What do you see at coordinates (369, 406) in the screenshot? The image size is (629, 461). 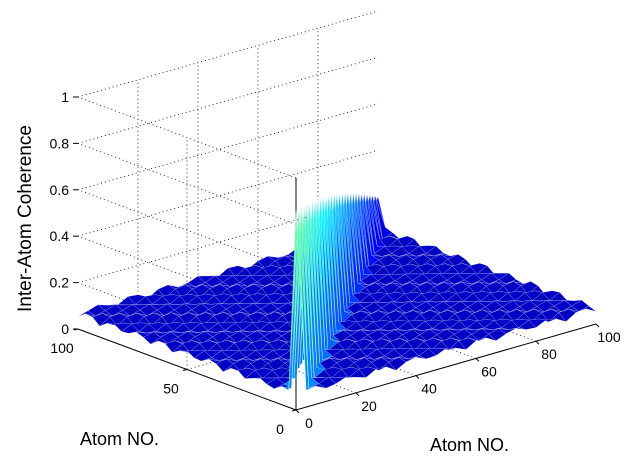 I see `x-tick-label: 20` at bounding box center [369, 406].